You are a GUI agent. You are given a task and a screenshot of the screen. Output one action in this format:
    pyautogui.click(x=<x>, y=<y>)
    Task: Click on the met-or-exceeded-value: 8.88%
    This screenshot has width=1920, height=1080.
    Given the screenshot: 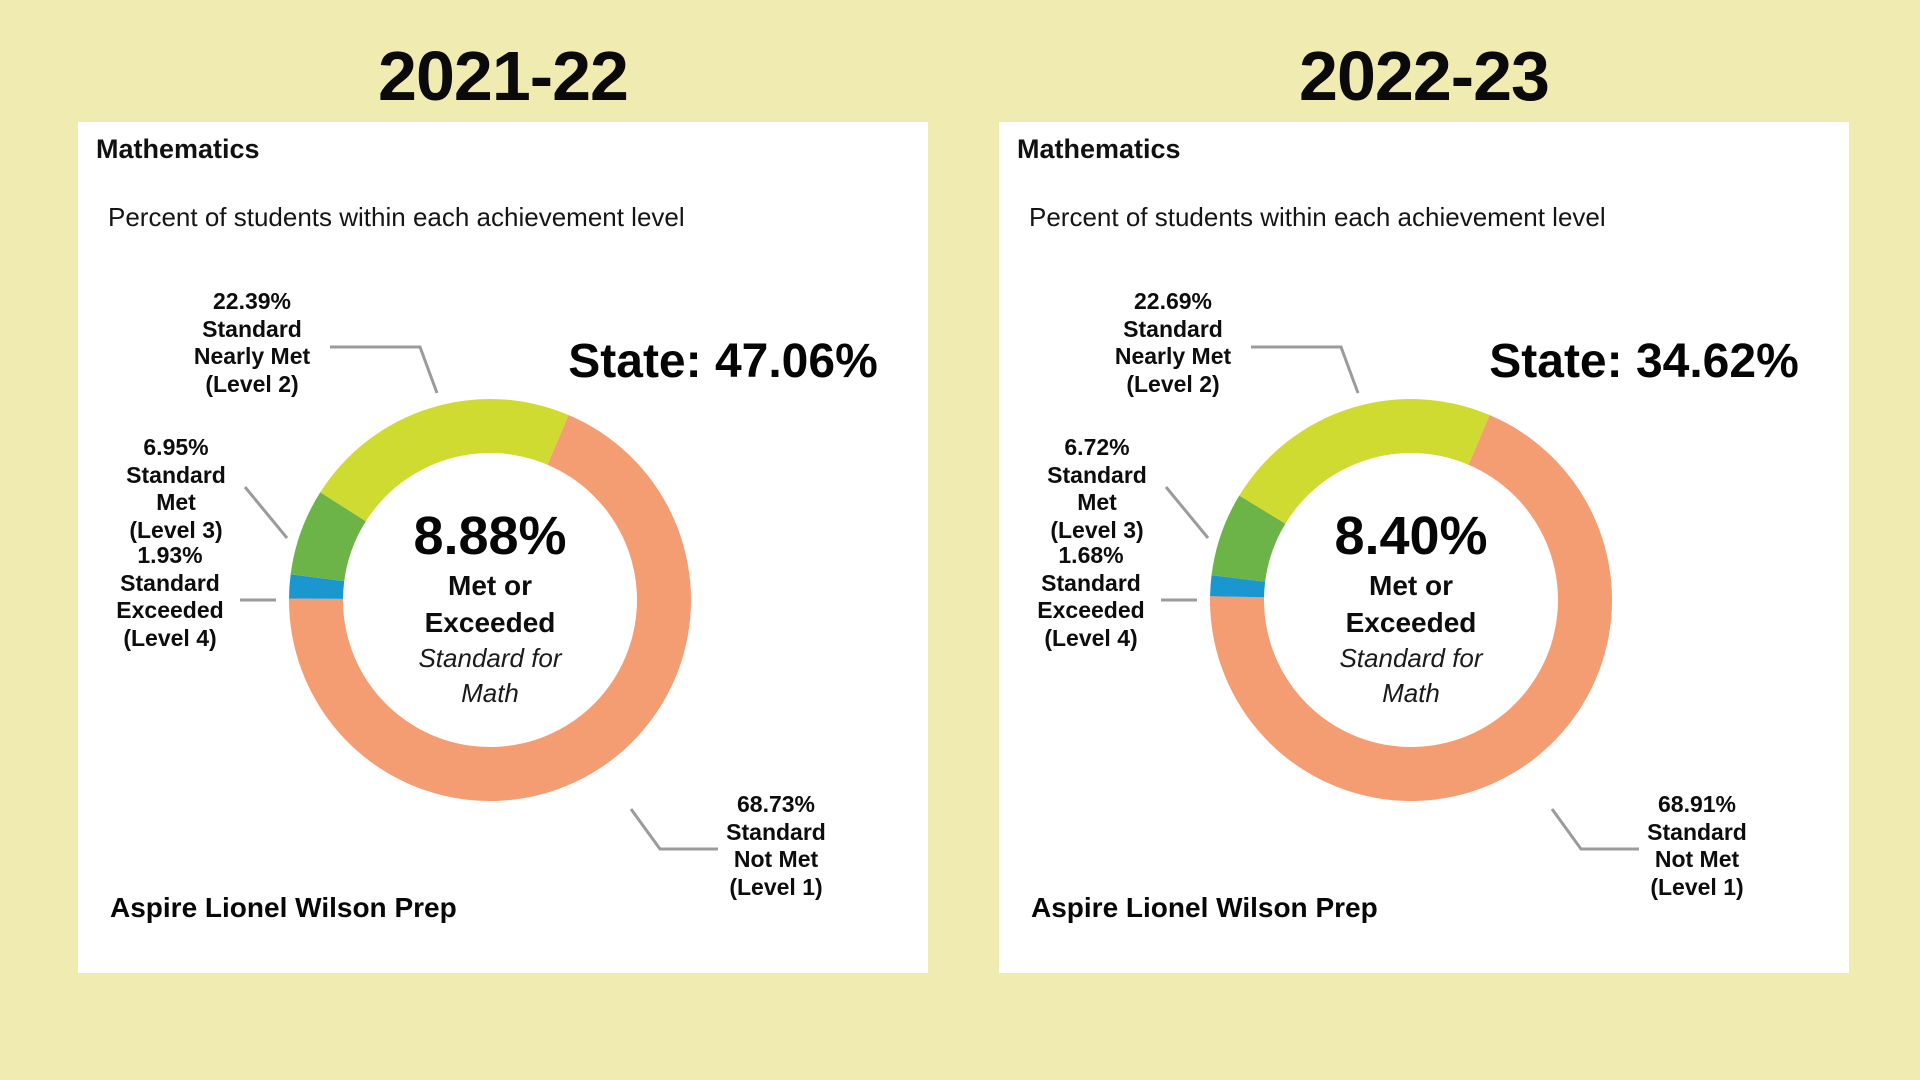 What is the action you would take?
    pyautogui.click(x=490, y=536)
    